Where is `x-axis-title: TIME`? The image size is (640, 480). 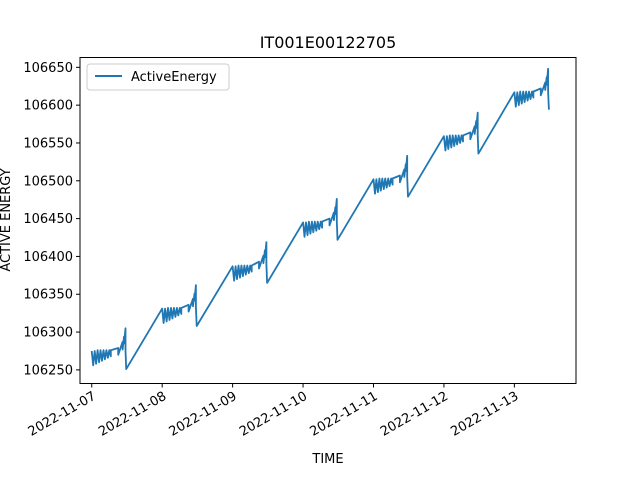 x-axis-title: TIME is located at coordinates (327, 459).